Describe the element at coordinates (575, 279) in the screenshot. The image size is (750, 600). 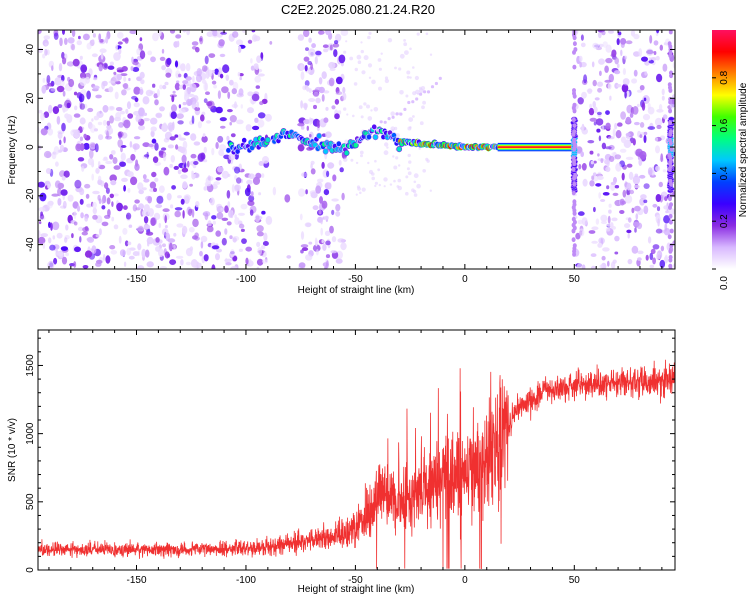
I see `spectrogram-x-tick-label: 50` at that location.